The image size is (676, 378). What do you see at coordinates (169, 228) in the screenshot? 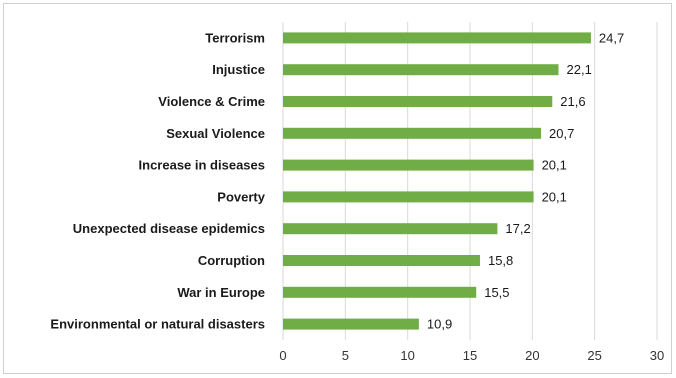
I see `category-label: Unexpected disease epidemics` at bounding box center [169, 228].